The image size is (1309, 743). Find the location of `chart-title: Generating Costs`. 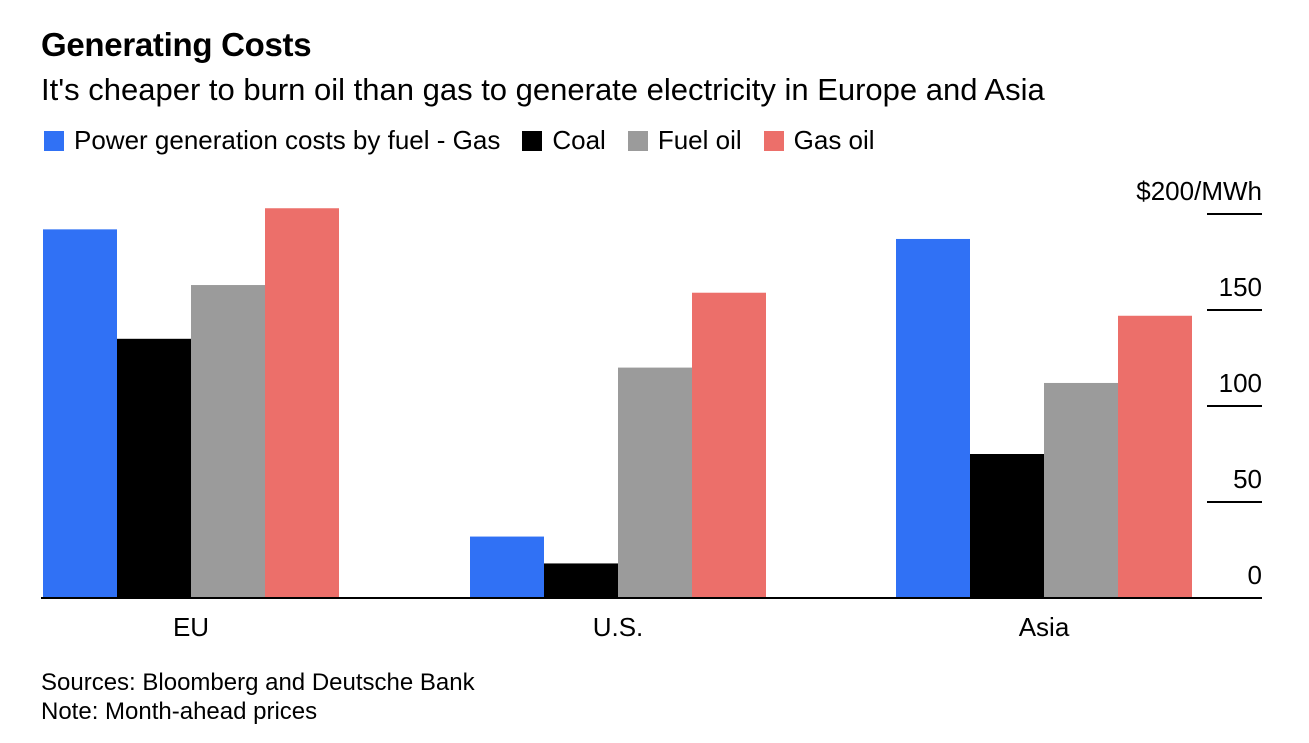

chart-title: Generating Costs is located at coordinates (176, 44).